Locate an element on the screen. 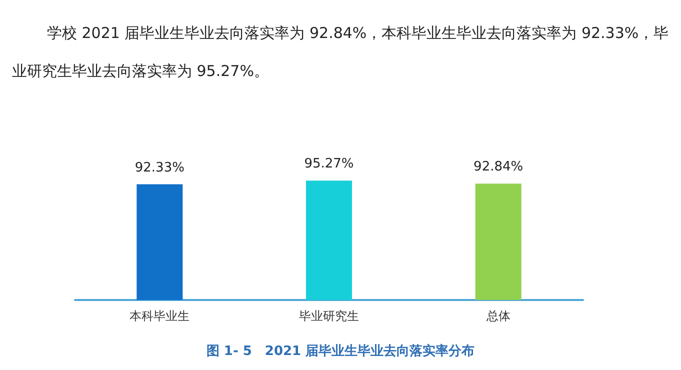  x-tick-label: 本科毕业生 is located at coordinates (160, 316).